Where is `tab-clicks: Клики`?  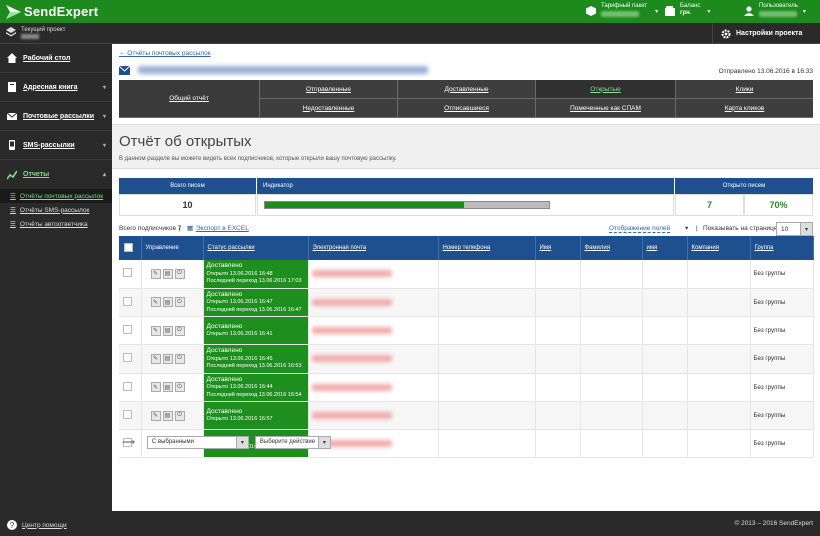 tab-clicks: Клики is located at coordinates (744, 89).